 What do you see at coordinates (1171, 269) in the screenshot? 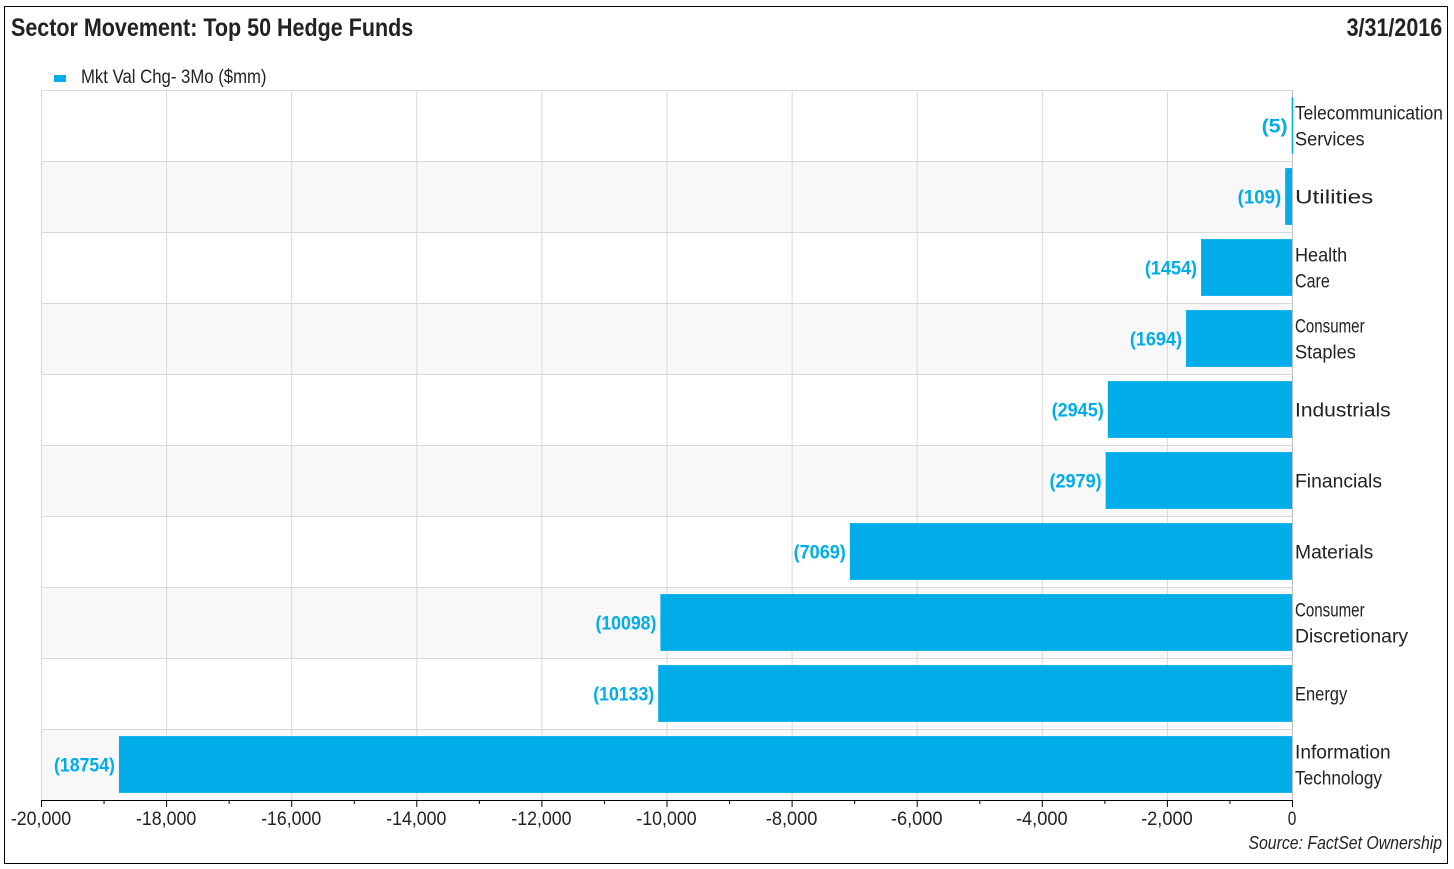
I see `data-label: (1454)` at bounding box center [1171, 269].